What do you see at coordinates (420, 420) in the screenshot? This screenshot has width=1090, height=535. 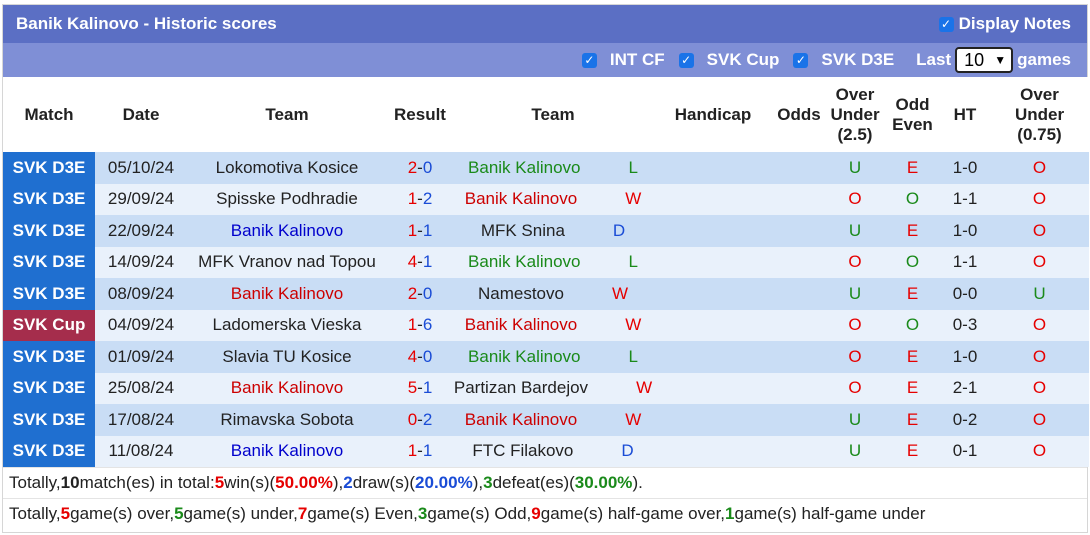 I see `match-result: 0-2` at bounding box center [420, 420].